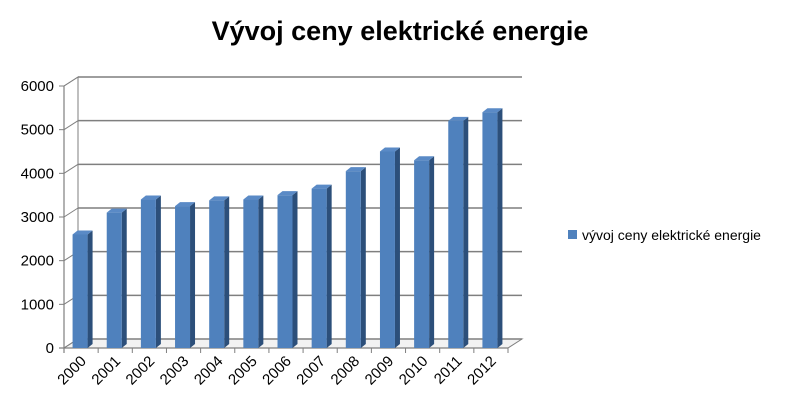 This screenshot has height=409, width=800. What do you see at coordinates (37, 261) in the screenshot?
I see `y-tick-label: 2000` at bounding box center [37, 261].